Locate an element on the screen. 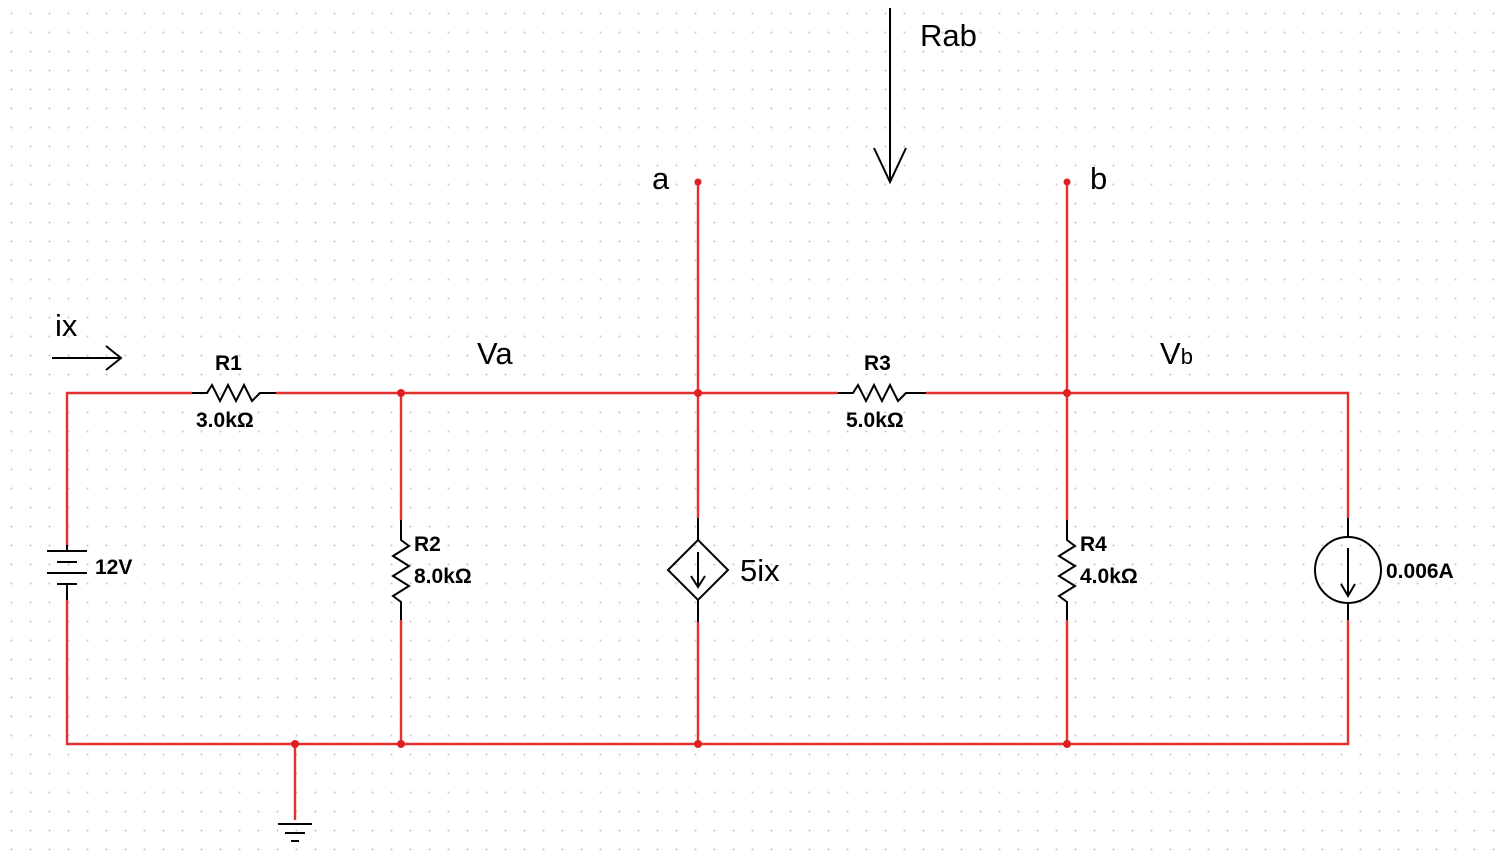  node-dot-terminal-a is located at coordinates (698, 182).